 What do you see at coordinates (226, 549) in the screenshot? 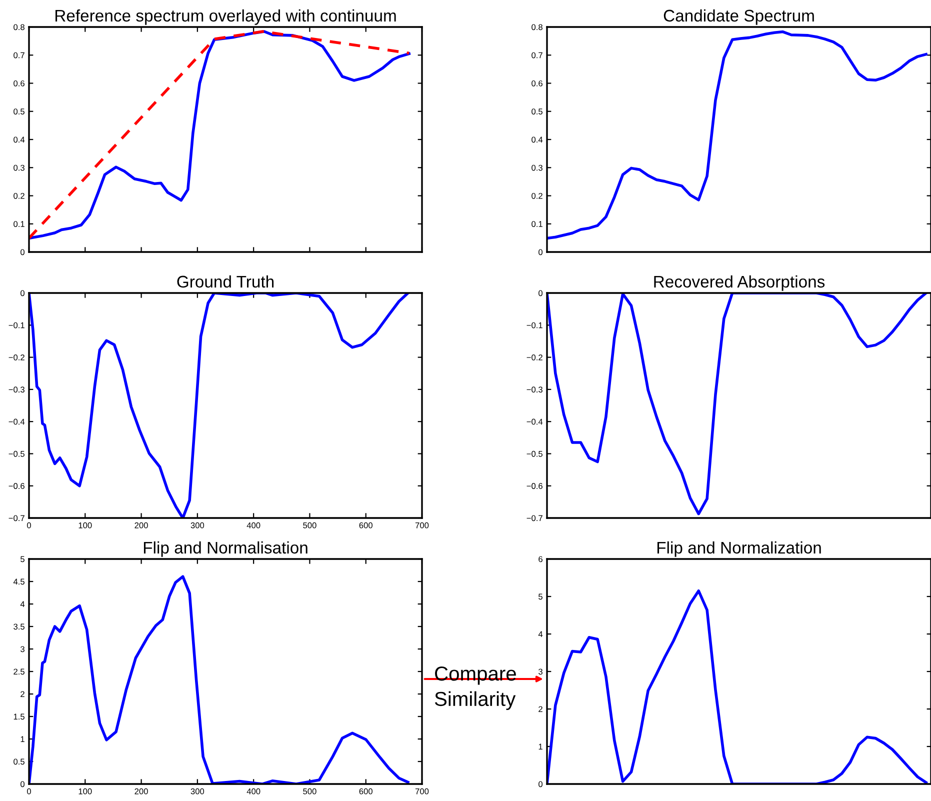
I see `chart-title: Flip and Normalisation` at bounding box center [226, 549].